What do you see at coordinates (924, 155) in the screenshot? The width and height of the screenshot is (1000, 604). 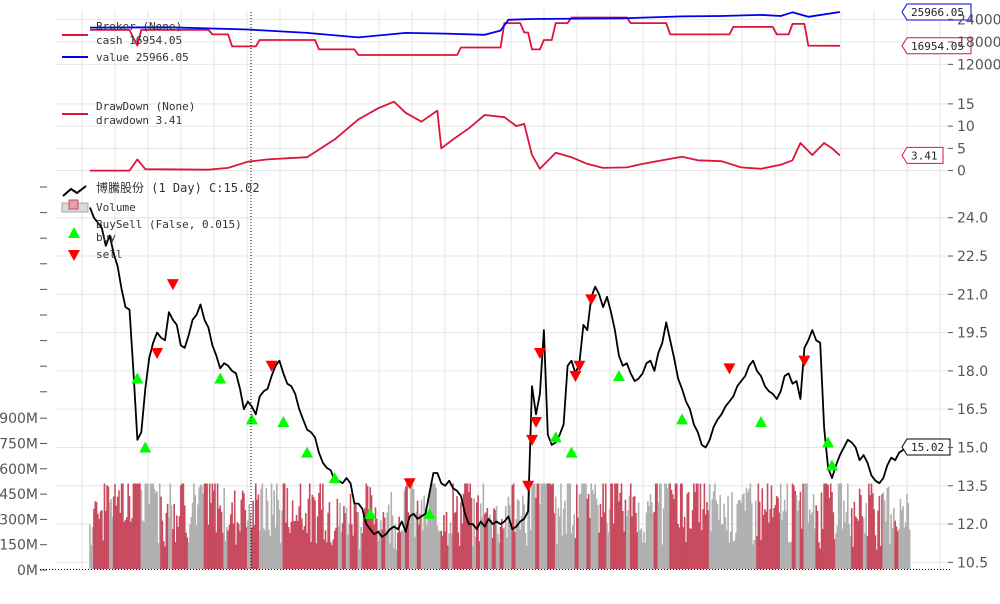 I see `drawdown-badge-text: 3.41` at bounding box center [924, 155].